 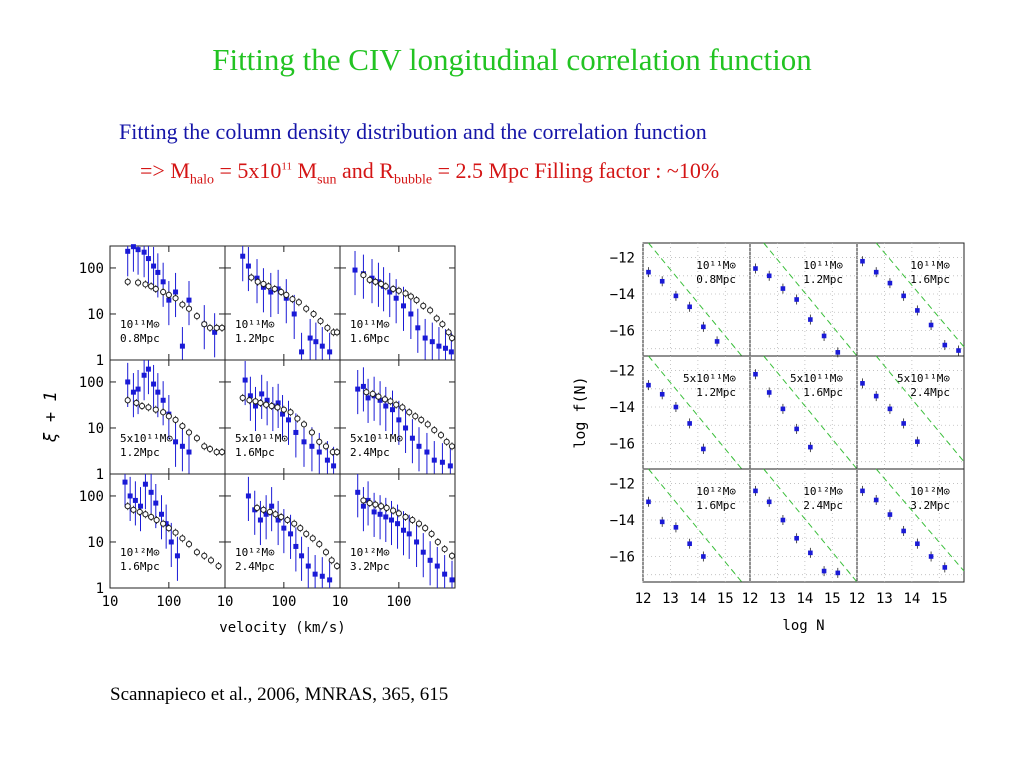 I want to click on y-tick-label: −14, so click(x=622, y=295).